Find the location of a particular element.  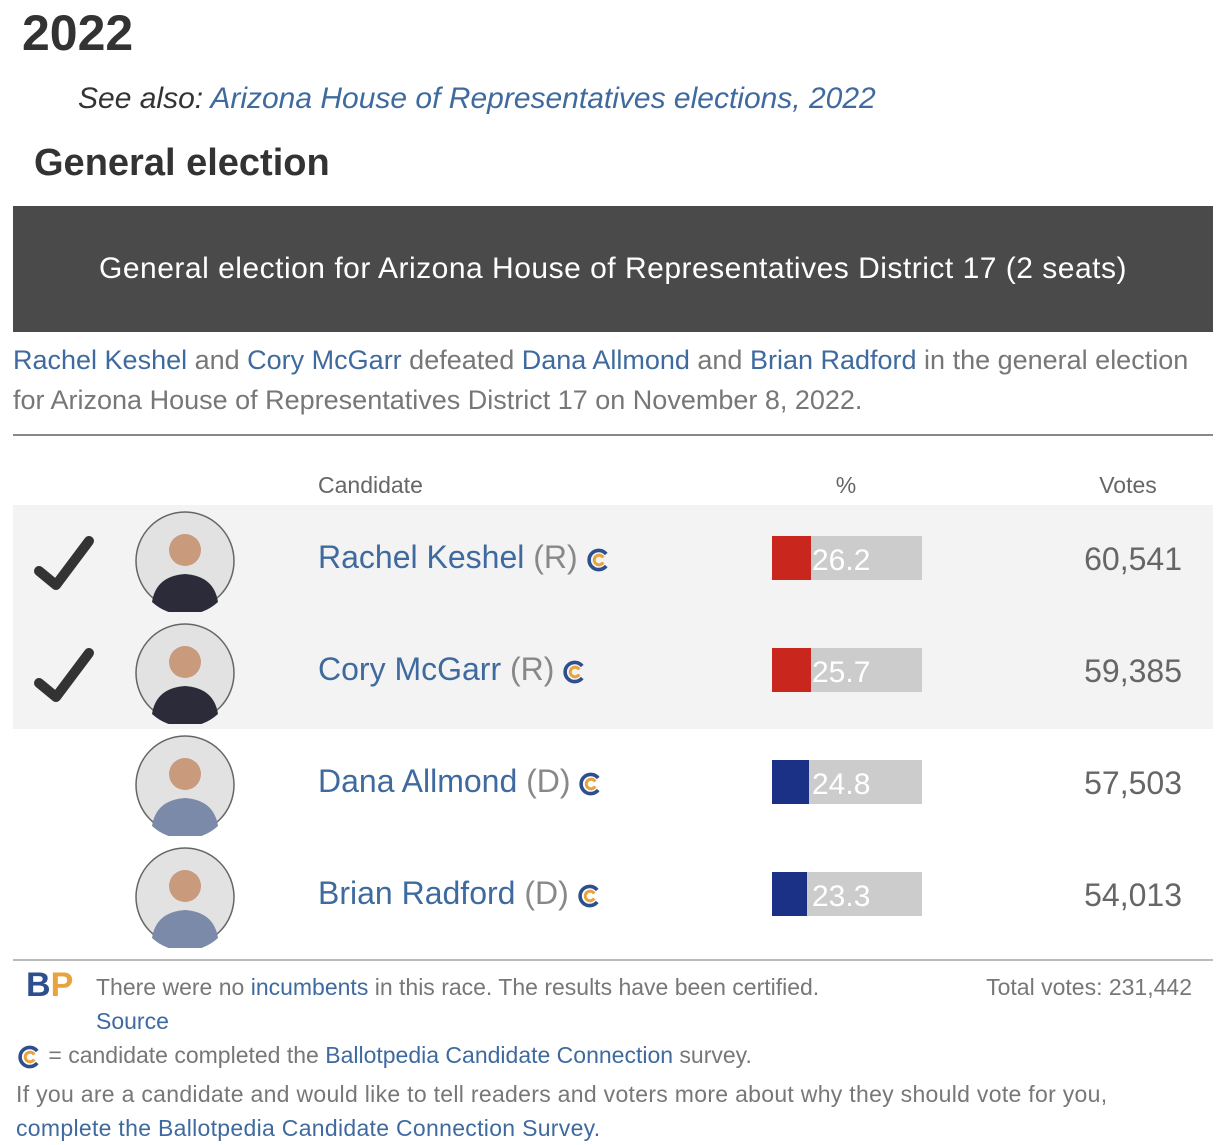

candidate-name: Dana Allmond is located at coordinates (418, 781).